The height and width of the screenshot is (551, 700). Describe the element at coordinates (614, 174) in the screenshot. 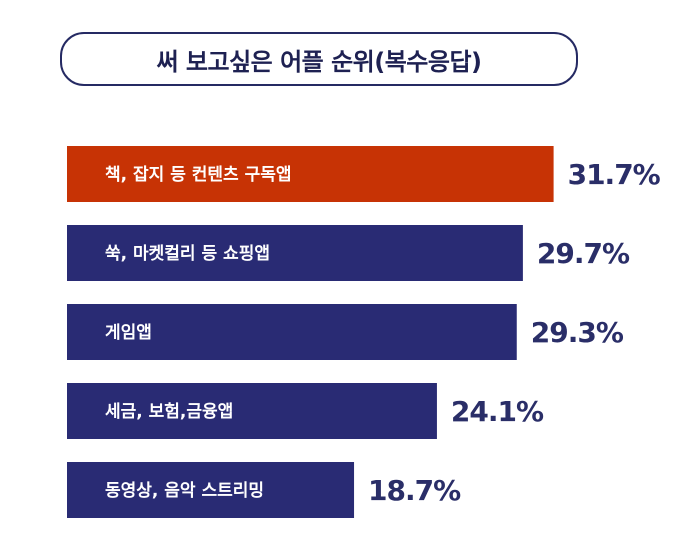

I see `bar-value-label-1: 31.7%` at that location.